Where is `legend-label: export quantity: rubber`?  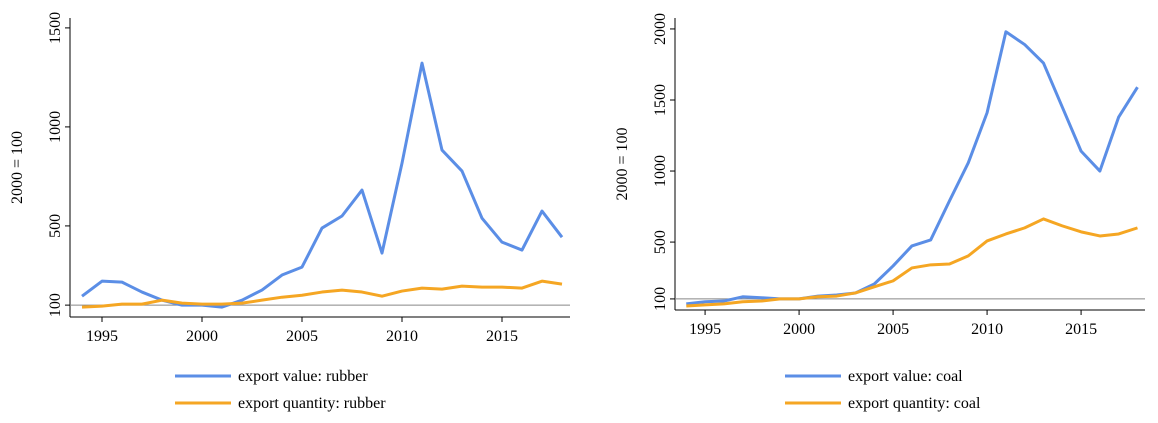
legend-label: export quantity: rubber is located at coordinates (312, 403).